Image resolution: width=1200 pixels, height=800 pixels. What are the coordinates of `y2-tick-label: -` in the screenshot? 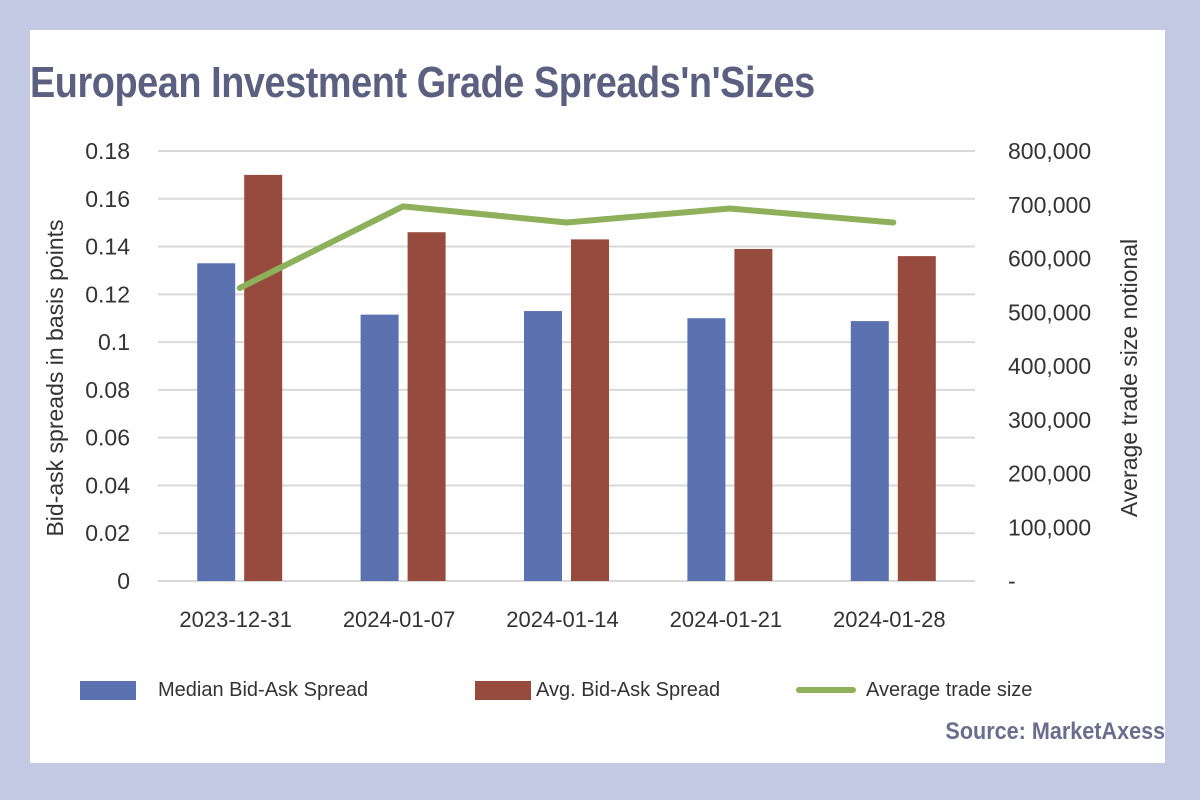 It's located at (1012, 581).